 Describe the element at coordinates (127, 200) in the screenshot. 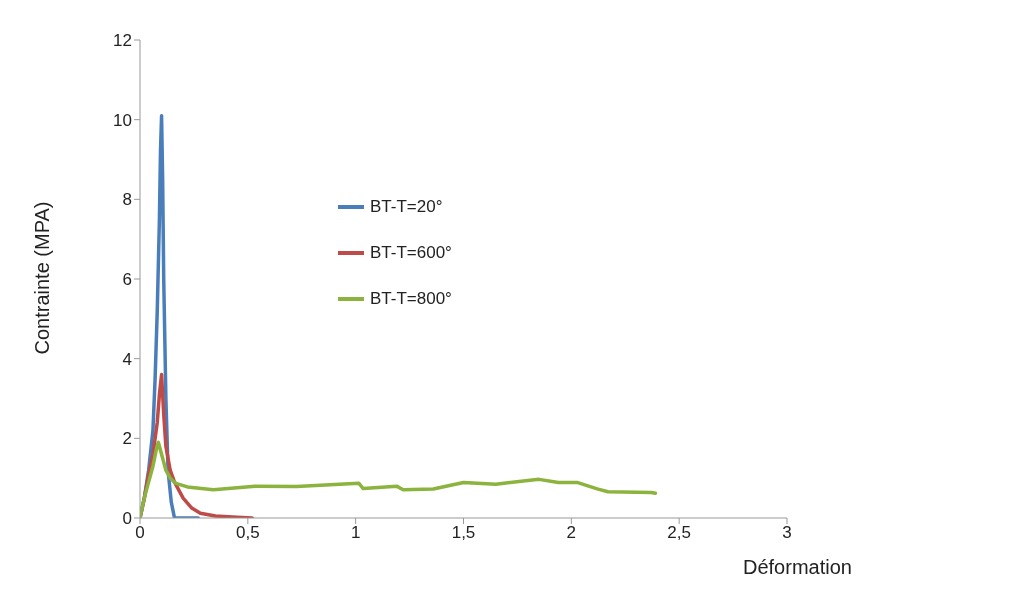

I see `y-tick-label: 8` at that location.